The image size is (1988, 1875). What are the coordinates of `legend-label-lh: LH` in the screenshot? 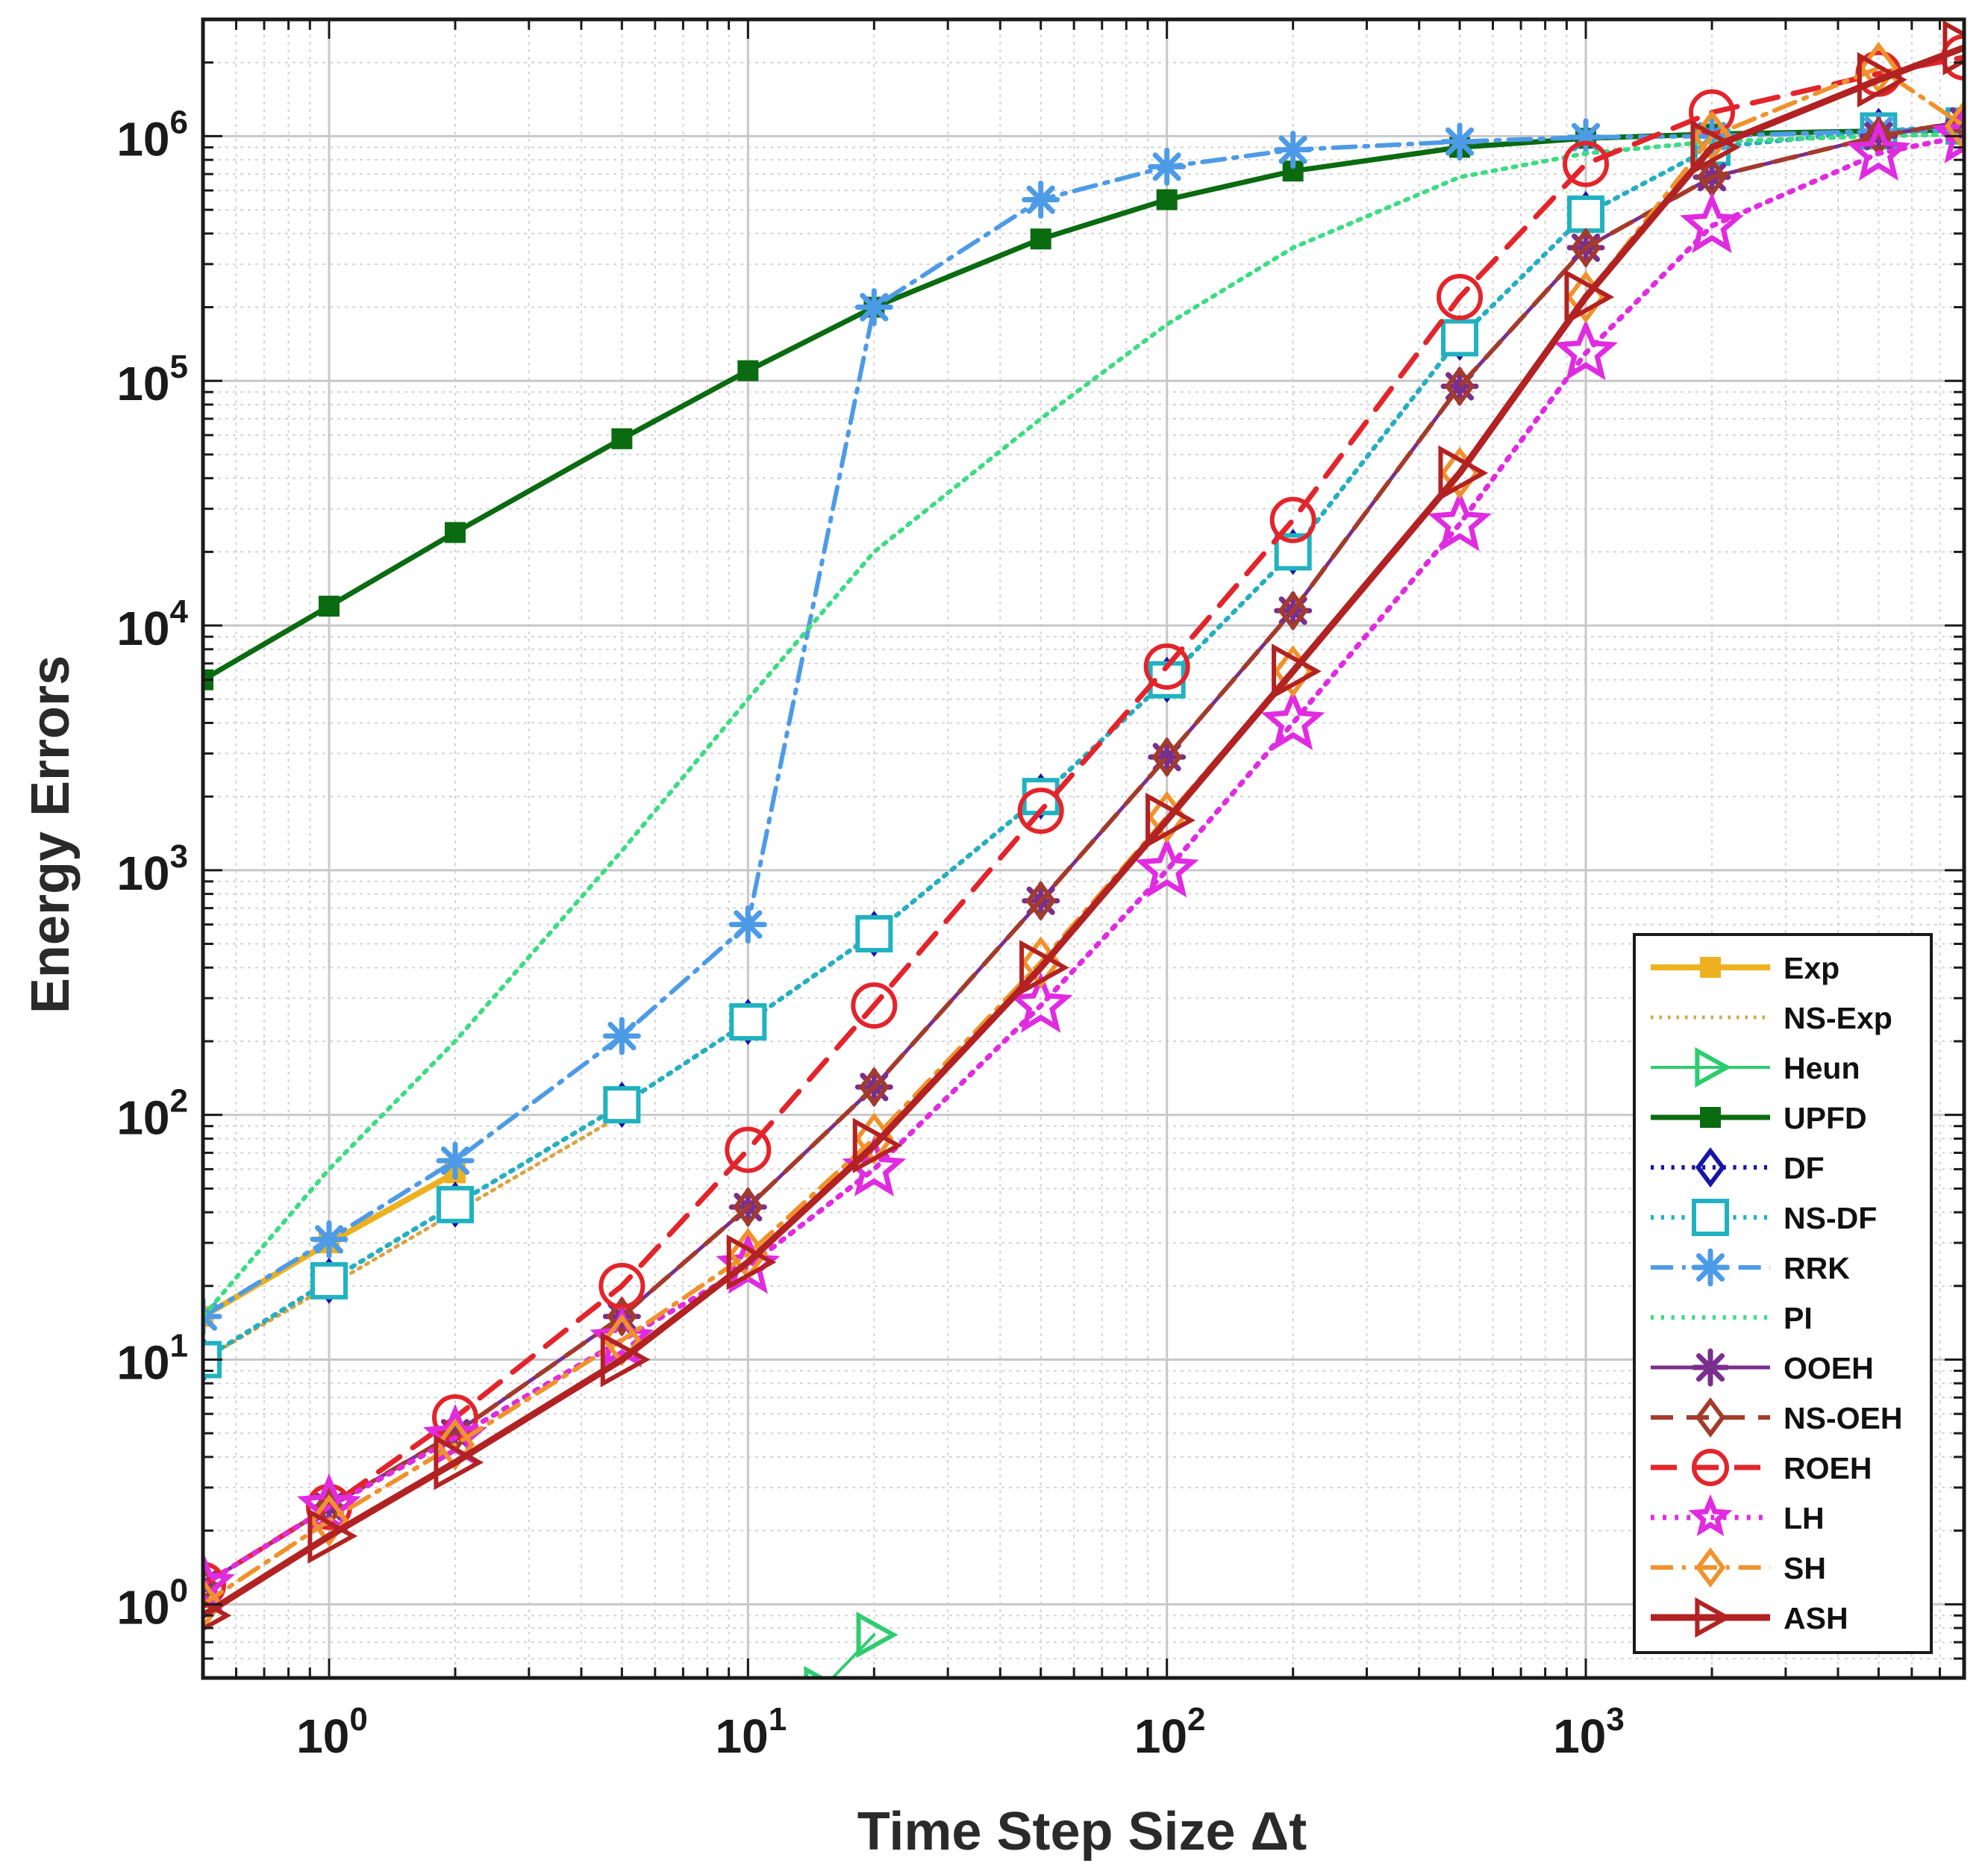 It's located at (1804, 1518).